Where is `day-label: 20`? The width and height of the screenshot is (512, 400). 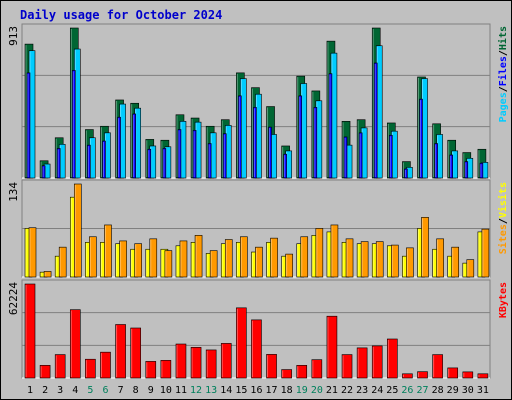
day-label: 20 is located at coordinates (317, 390).